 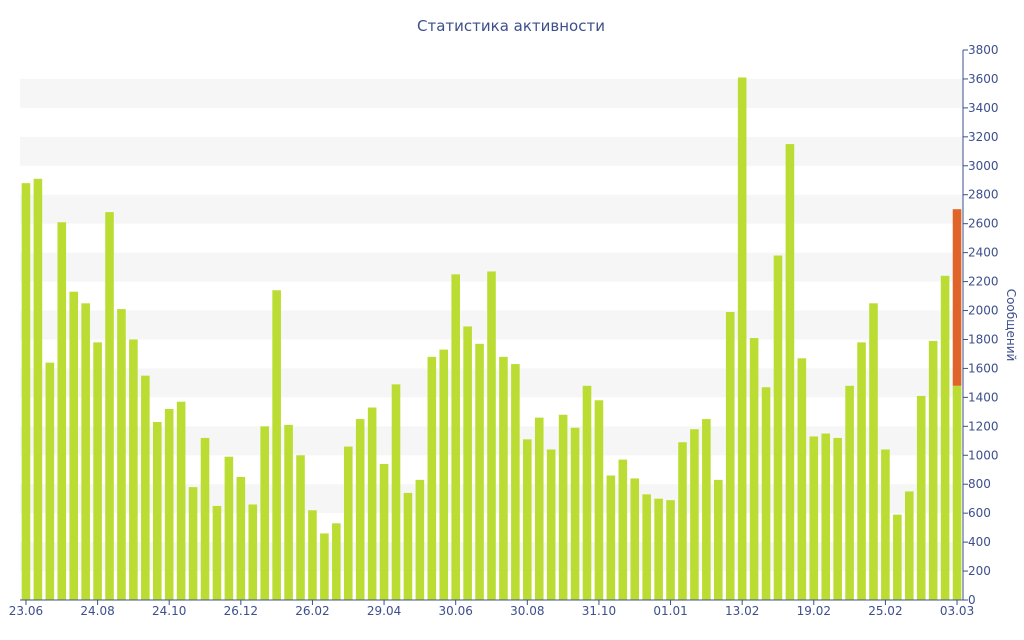 I want to click on y-tick-label: 800, so click(x=979, y=484).